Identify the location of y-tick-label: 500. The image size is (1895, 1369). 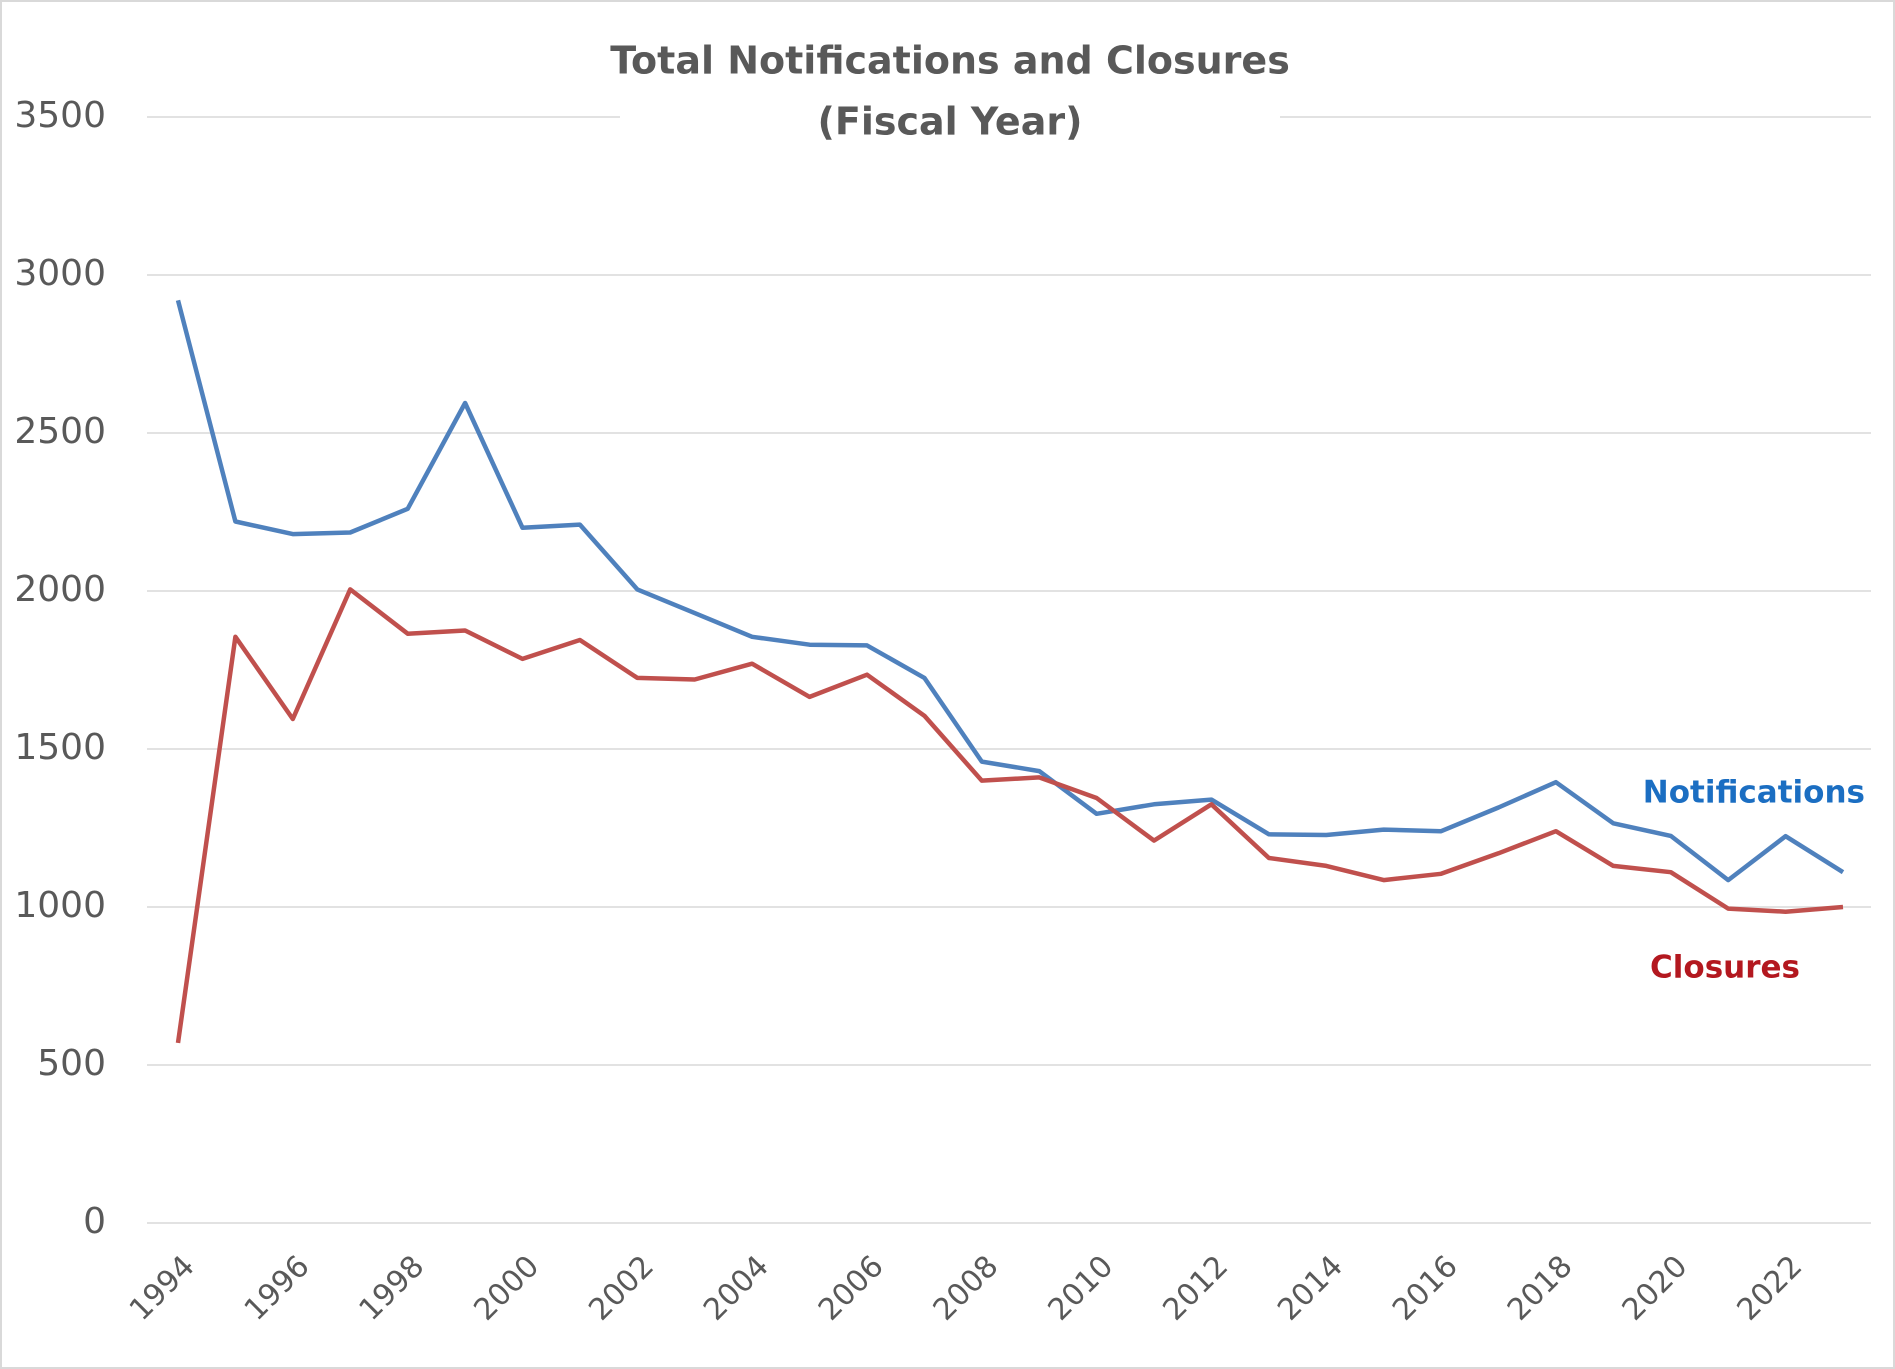
(71, 1063).